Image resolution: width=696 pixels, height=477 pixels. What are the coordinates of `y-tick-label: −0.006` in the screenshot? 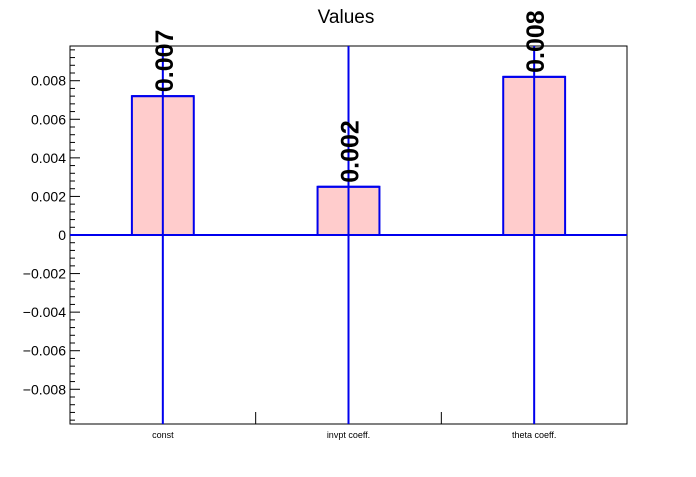 It's located at (44, 351).